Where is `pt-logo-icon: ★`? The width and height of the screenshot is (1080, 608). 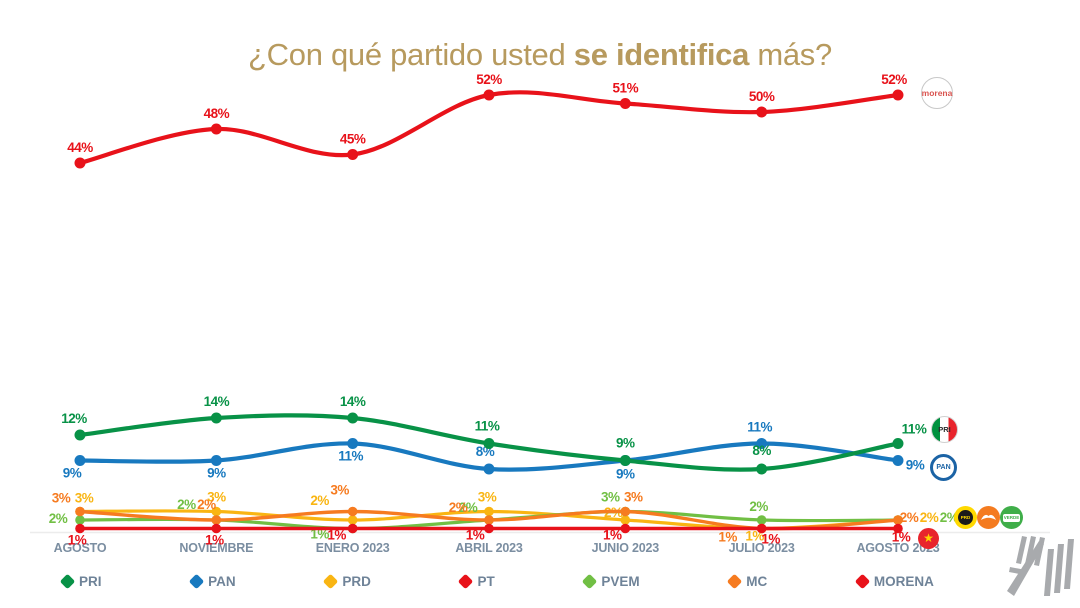 pt-logo-icon: ★ is located at coordinates (928, 538).